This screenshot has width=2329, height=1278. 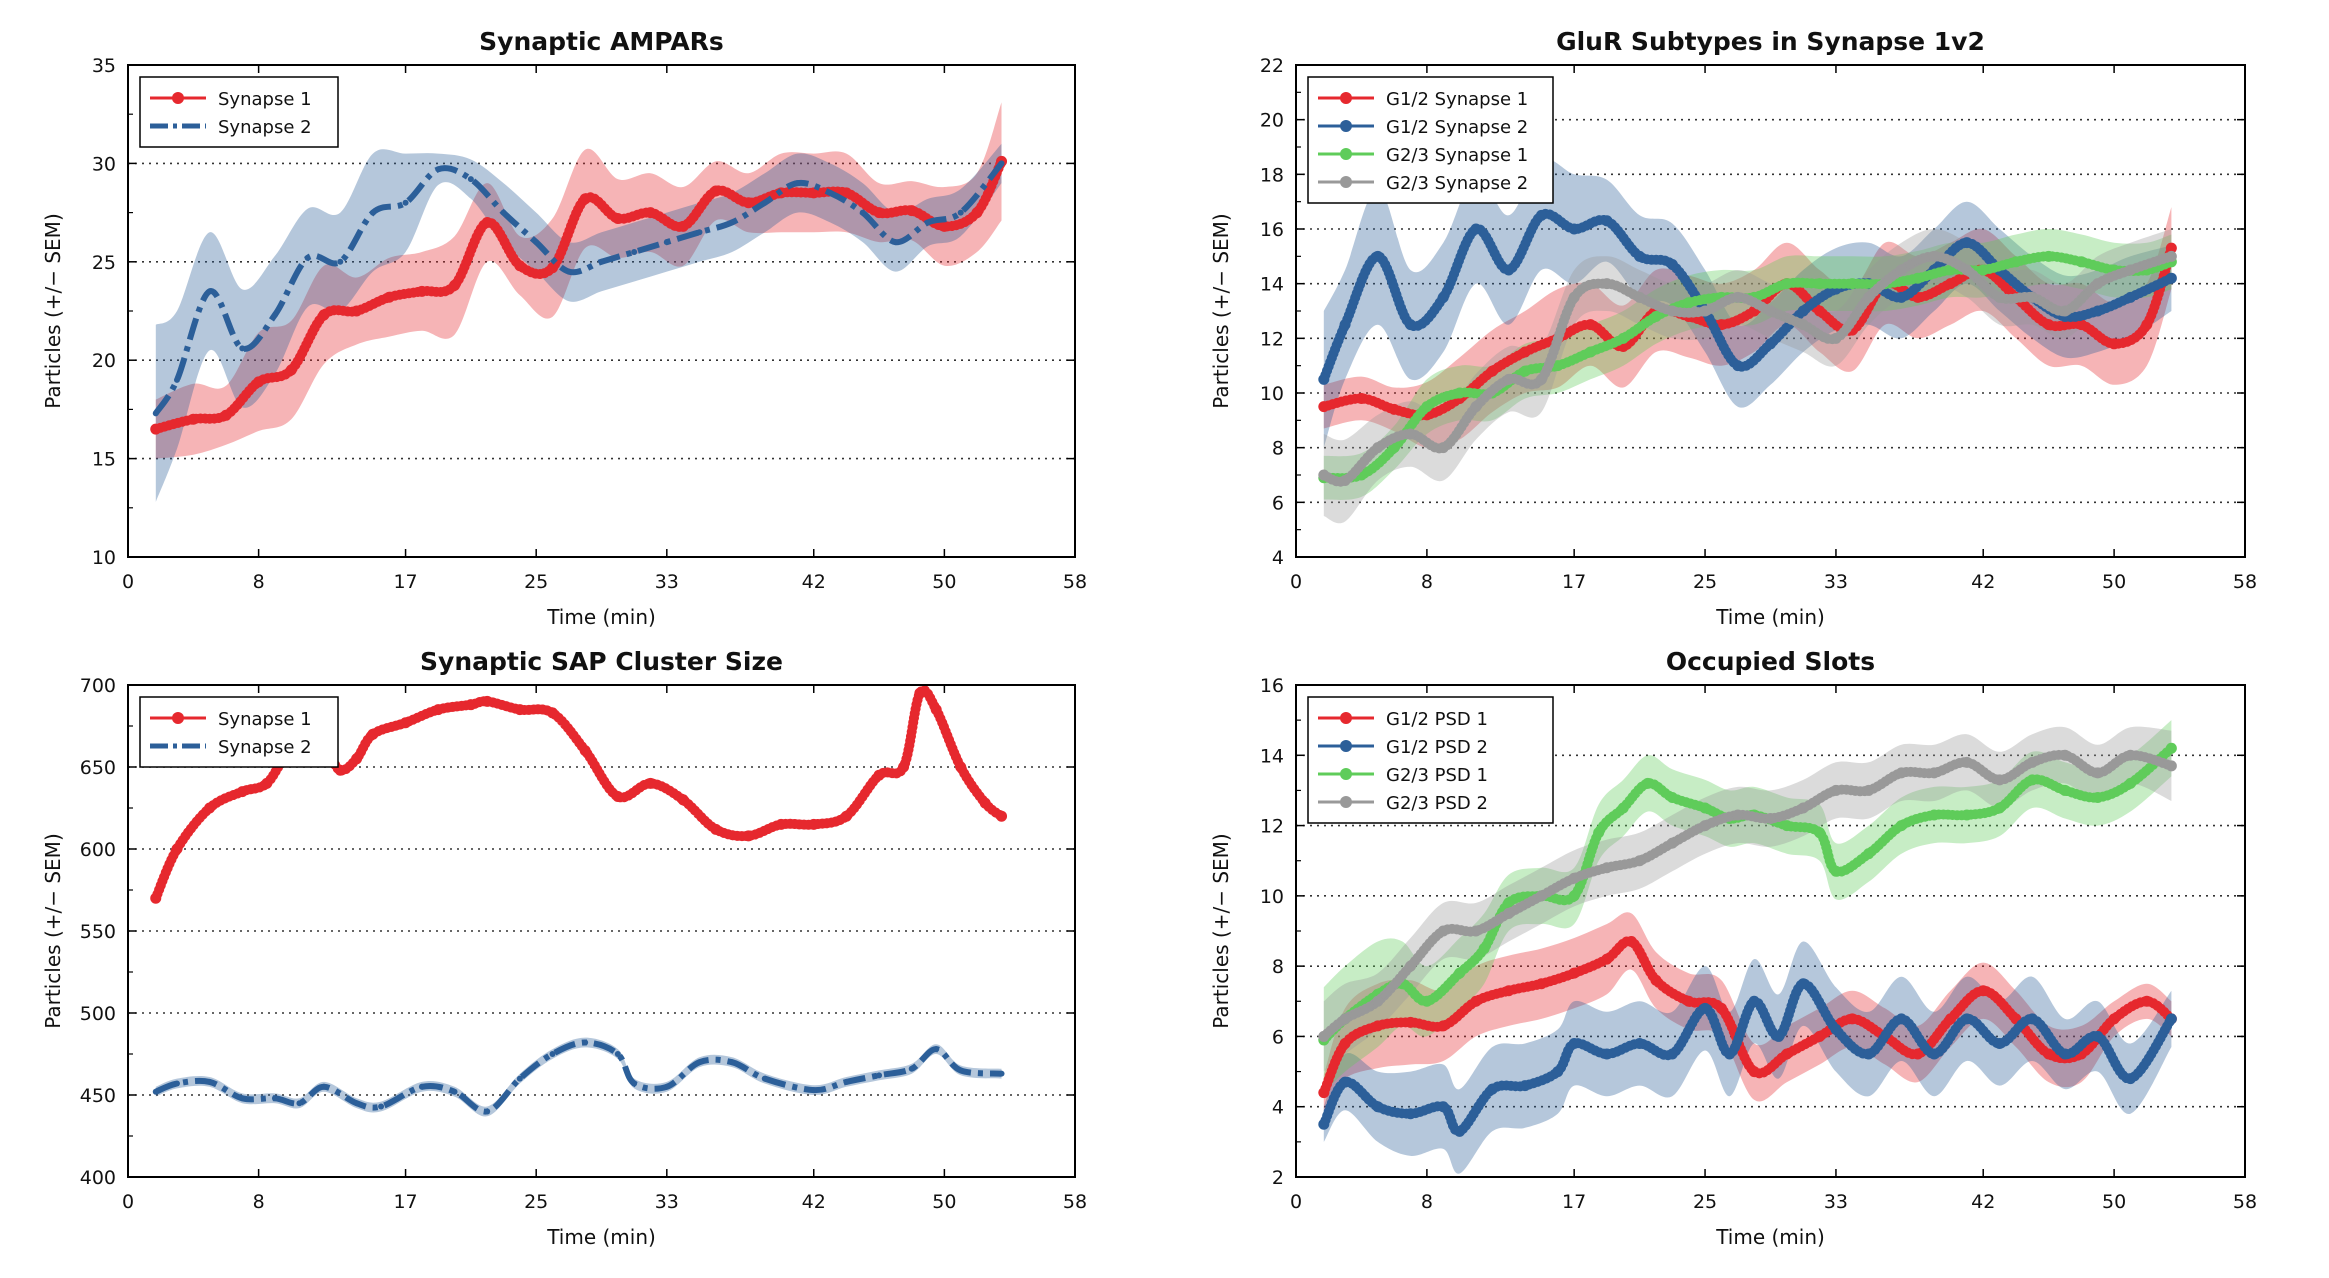 I want to click on legend: Synapse 1 Synapse 2, so click(x=239, y=732).